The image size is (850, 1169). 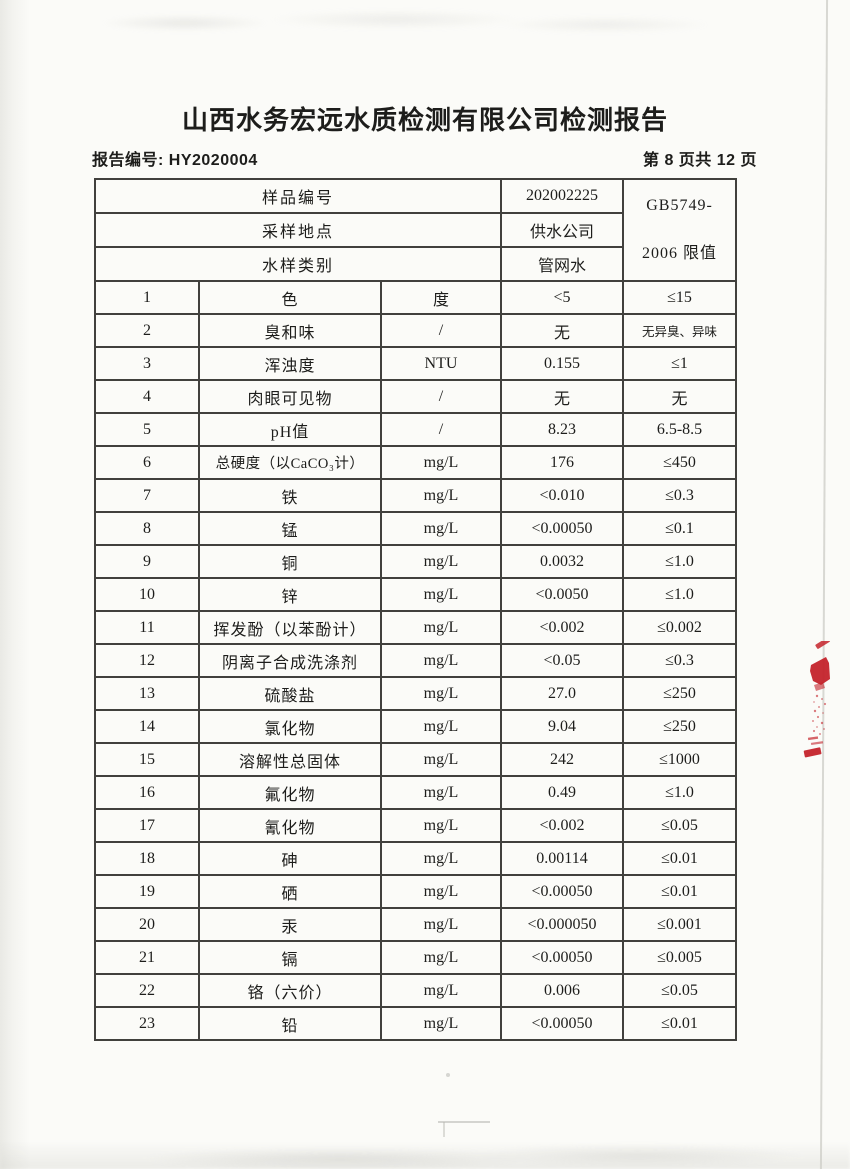 What do you see at coordinates (290, 297) in the screenshot?
I see `item-name-cell: 色` at bounding box center [290, 297].